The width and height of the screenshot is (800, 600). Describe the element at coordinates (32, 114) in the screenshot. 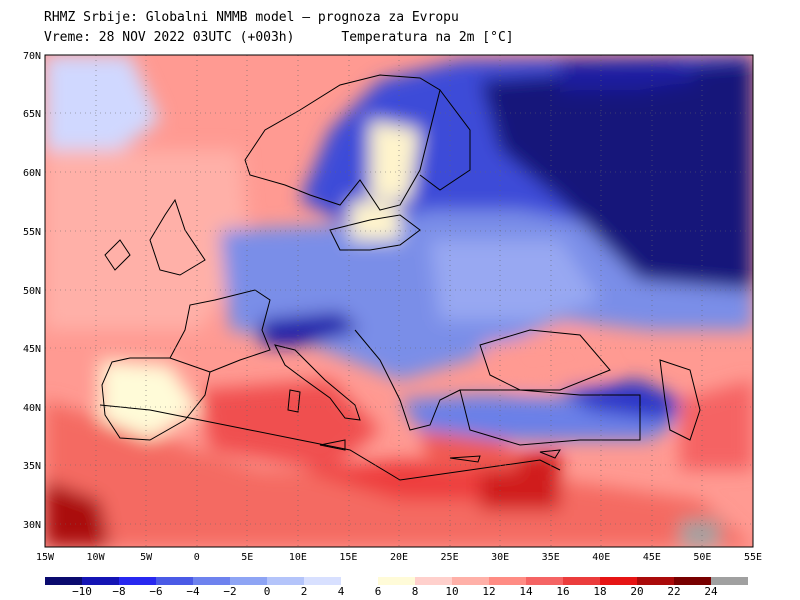

I see `lat-label: 65N` at that location.